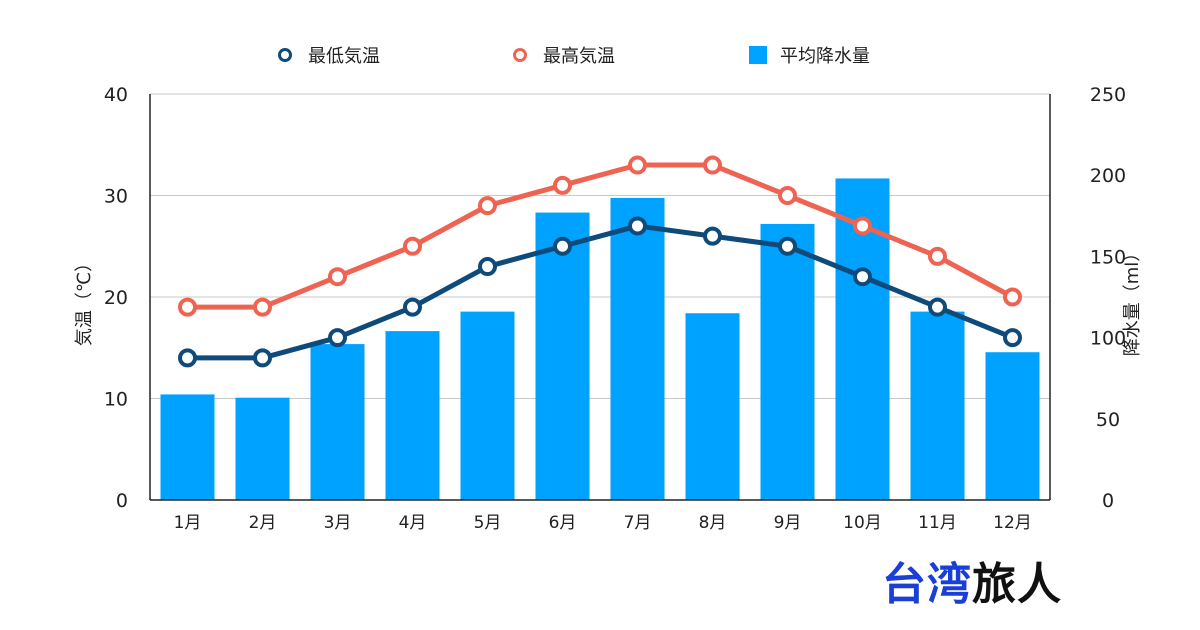 The height and width of the screenshot is (630, 1200). What do you see at coordinates (1017, 584) in the screenshot?
I see `brand-part2: 旅人` at bounding box center [1017, 584].